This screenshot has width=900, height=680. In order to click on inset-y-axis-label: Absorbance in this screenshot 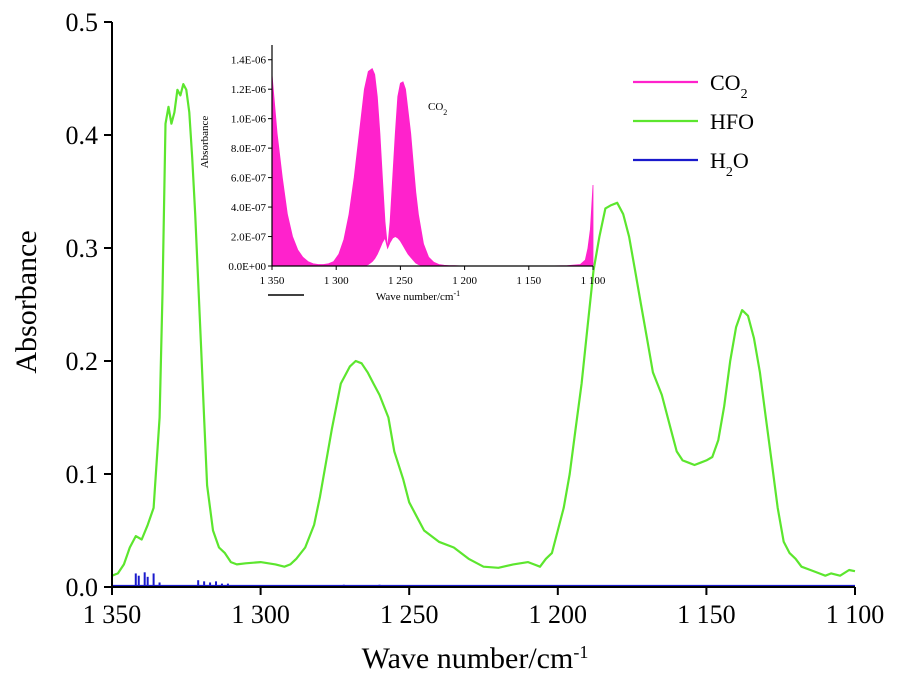, I will do `click(205, 142)`.